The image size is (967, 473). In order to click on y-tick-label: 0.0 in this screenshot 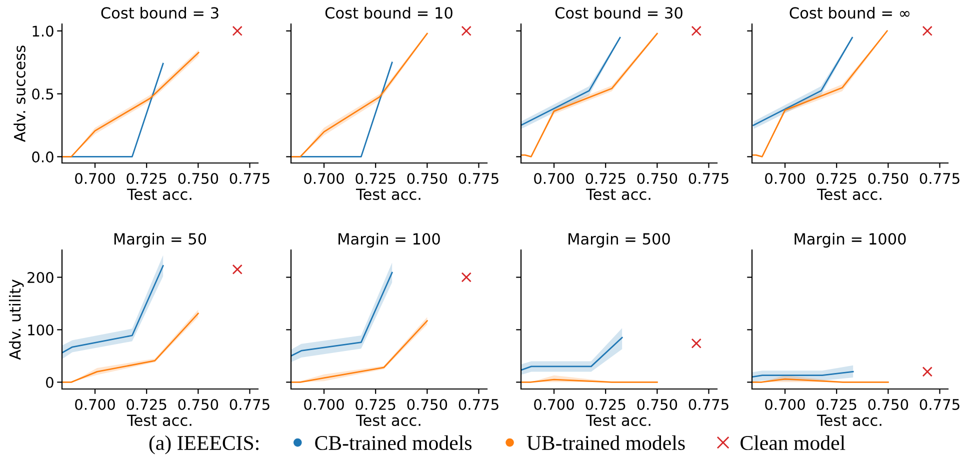, I will do `click(43, 156)`.